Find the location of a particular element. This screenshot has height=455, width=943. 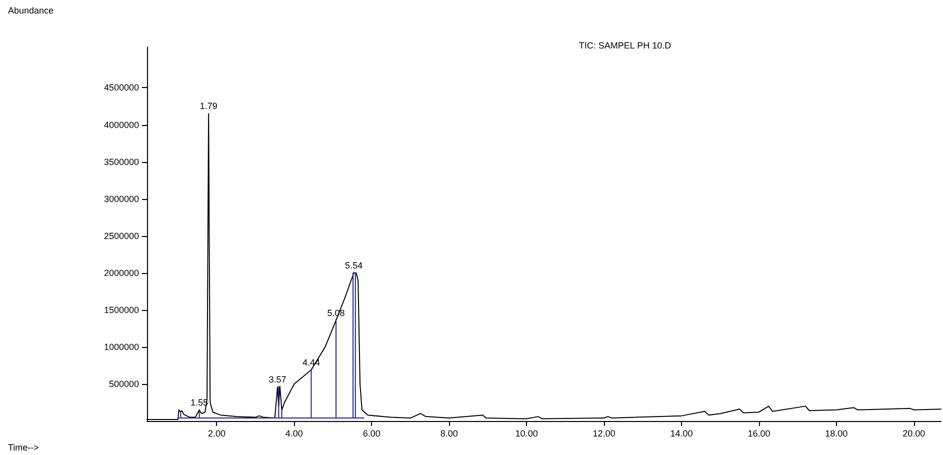

x-tick-label: 18.00 is located at coordinates (836, 433).